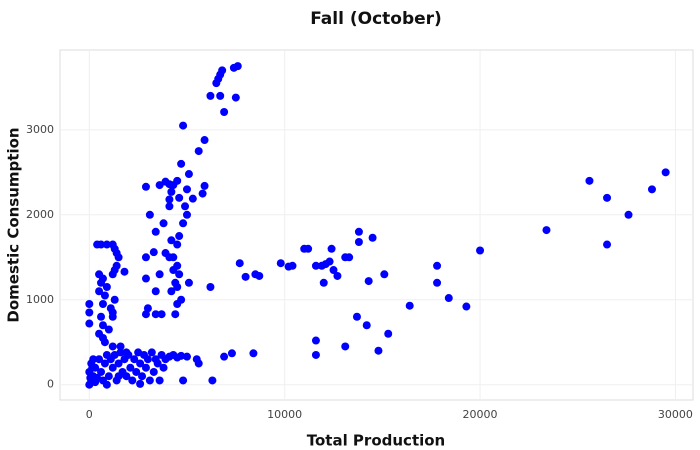 This screenshot has width=700, height=450. Describe the element at coordinates (284, 414) in the screenshot. I see `x-tick-label: 10000` at that location.